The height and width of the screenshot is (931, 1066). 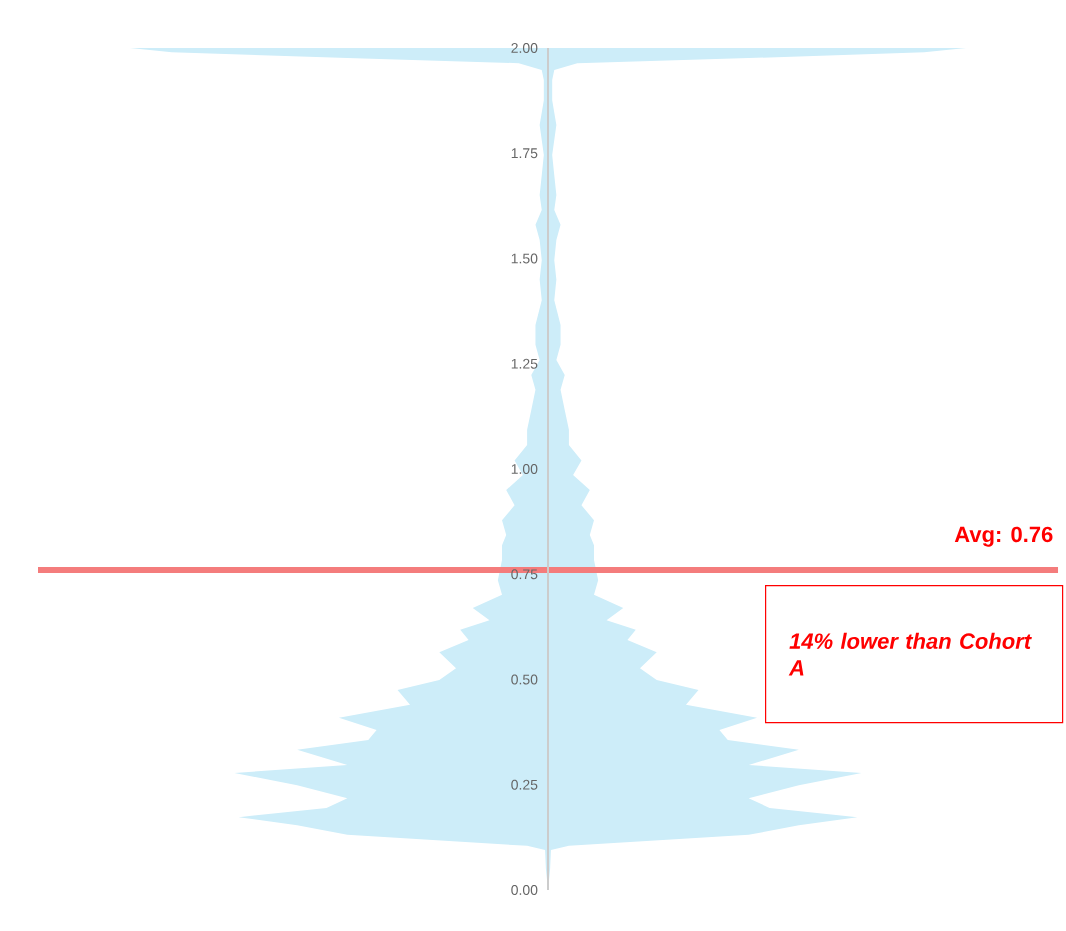 I want to click on y-tick-label: 0.00, so click(x=524, y=890).